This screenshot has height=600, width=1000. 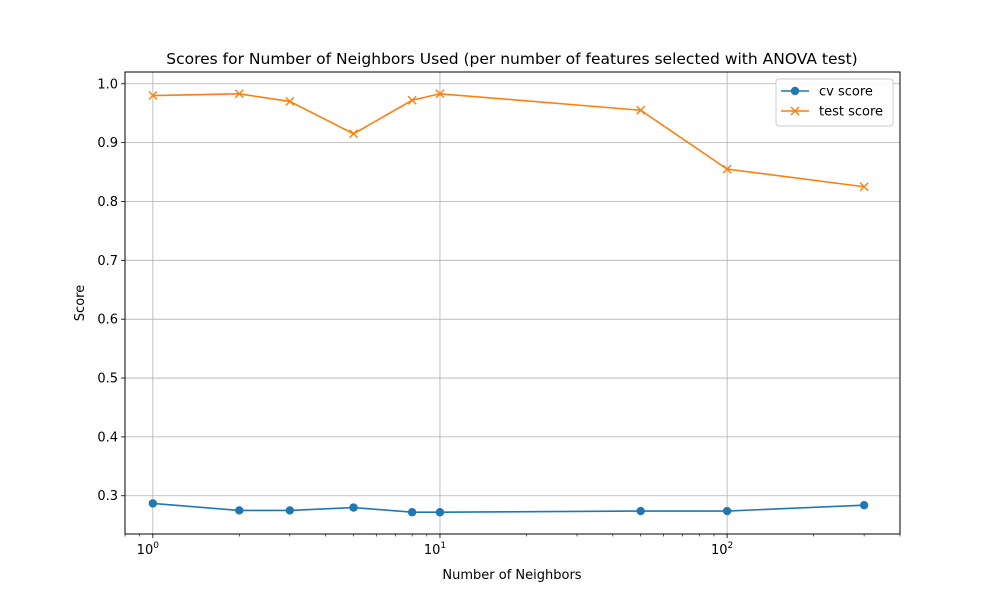 What do you see at coordinates (107, 437) in the screenshot?
I see `y-tick-label: 0.4` at bounding box center [107, 437].